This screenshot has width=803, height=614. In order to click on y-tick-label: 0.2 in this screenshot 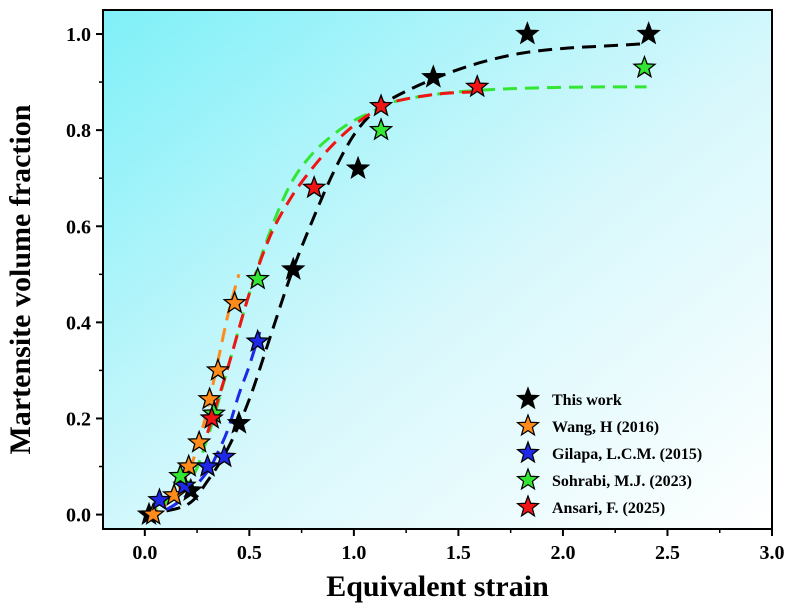, I will do `click(78, 419)`.